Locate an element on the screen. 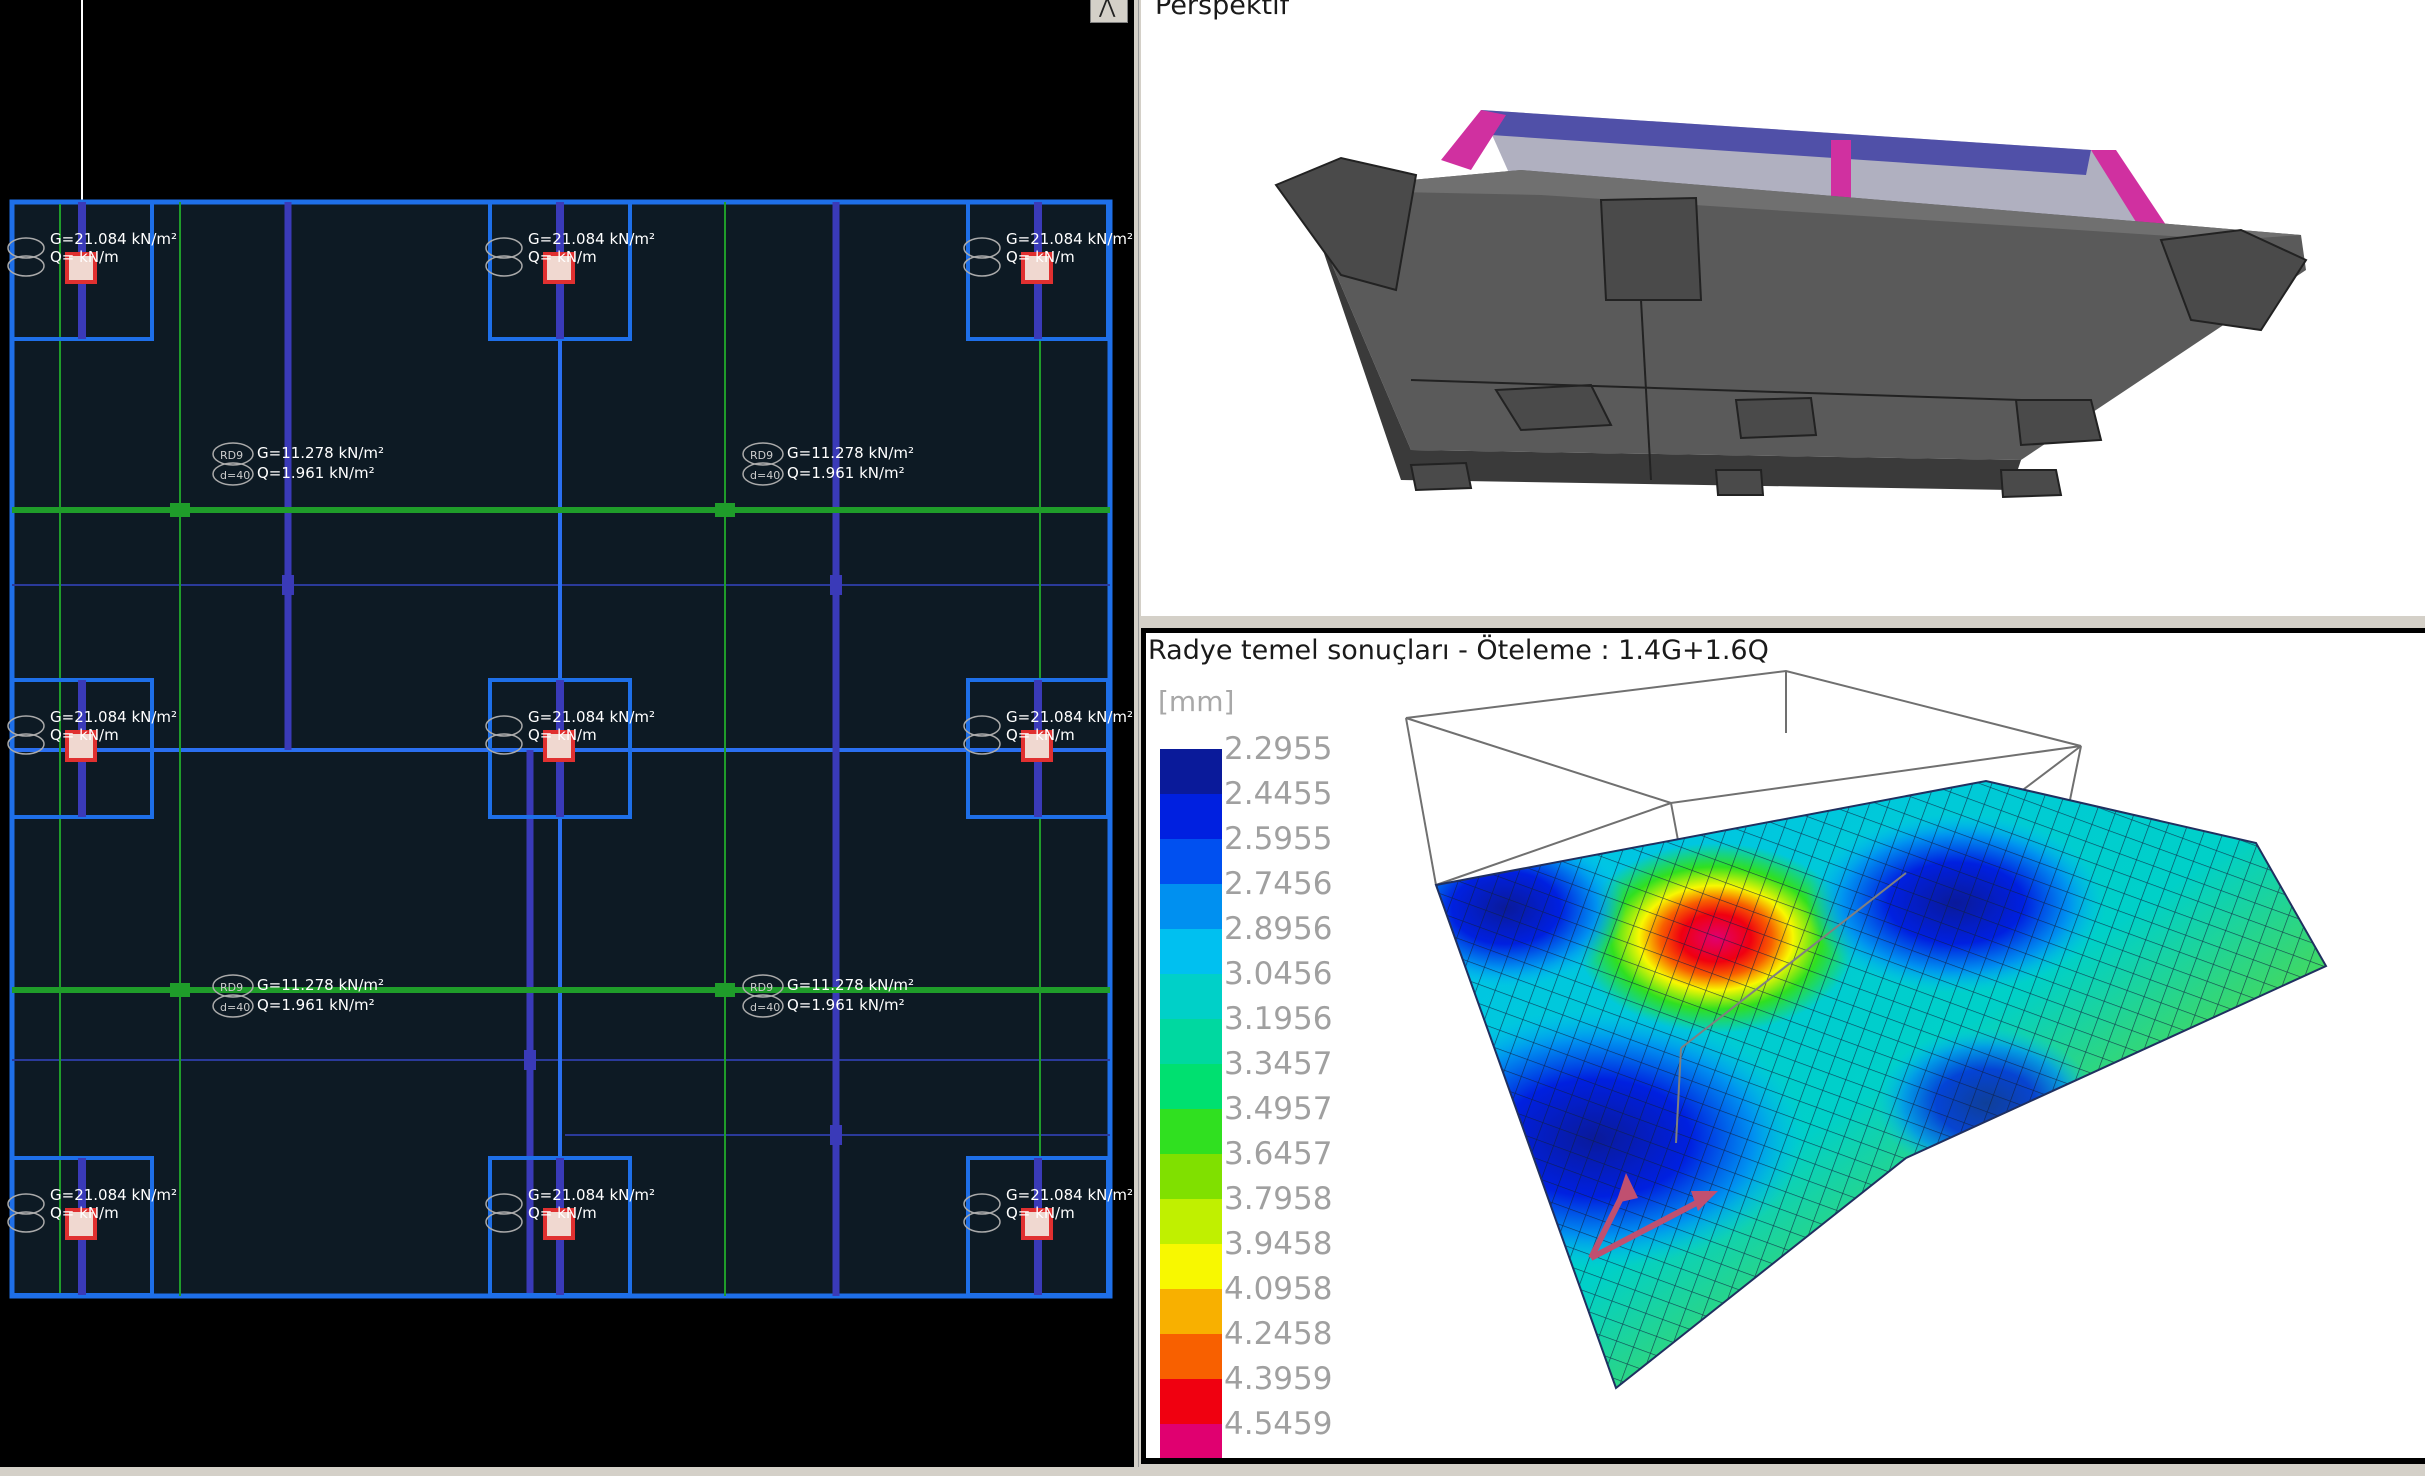  horizontal-splitter is located at coordinates (1783, 622).